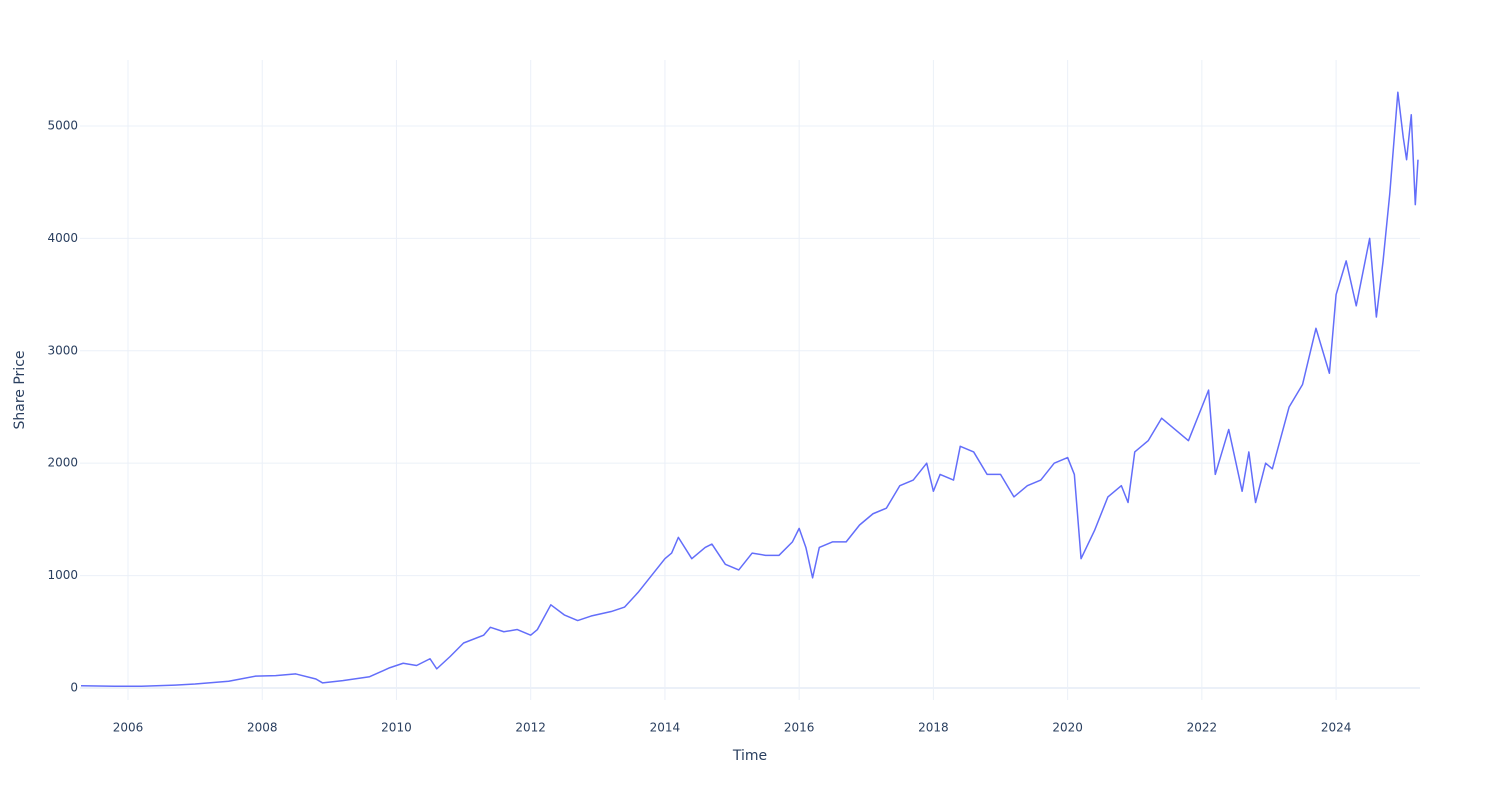 This screenshot has width=1500, height=800. What do you see at coordinates (62, 125) in the screenshot?
I see `y-tick-label: 5000` at bounding box center [62, 125].